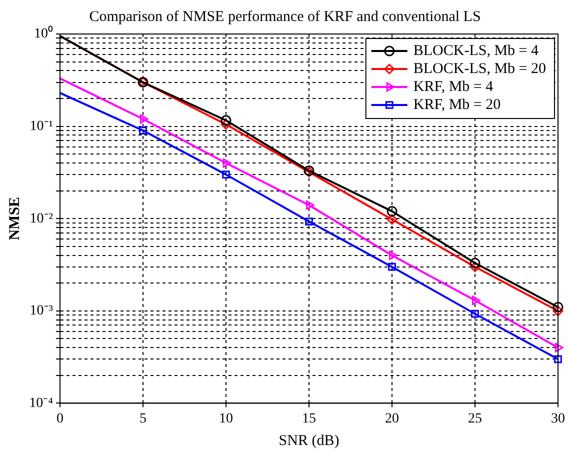 This screenshot has width=568, height=456. I want to click on x-tick-label: 10, so click(226, 418).